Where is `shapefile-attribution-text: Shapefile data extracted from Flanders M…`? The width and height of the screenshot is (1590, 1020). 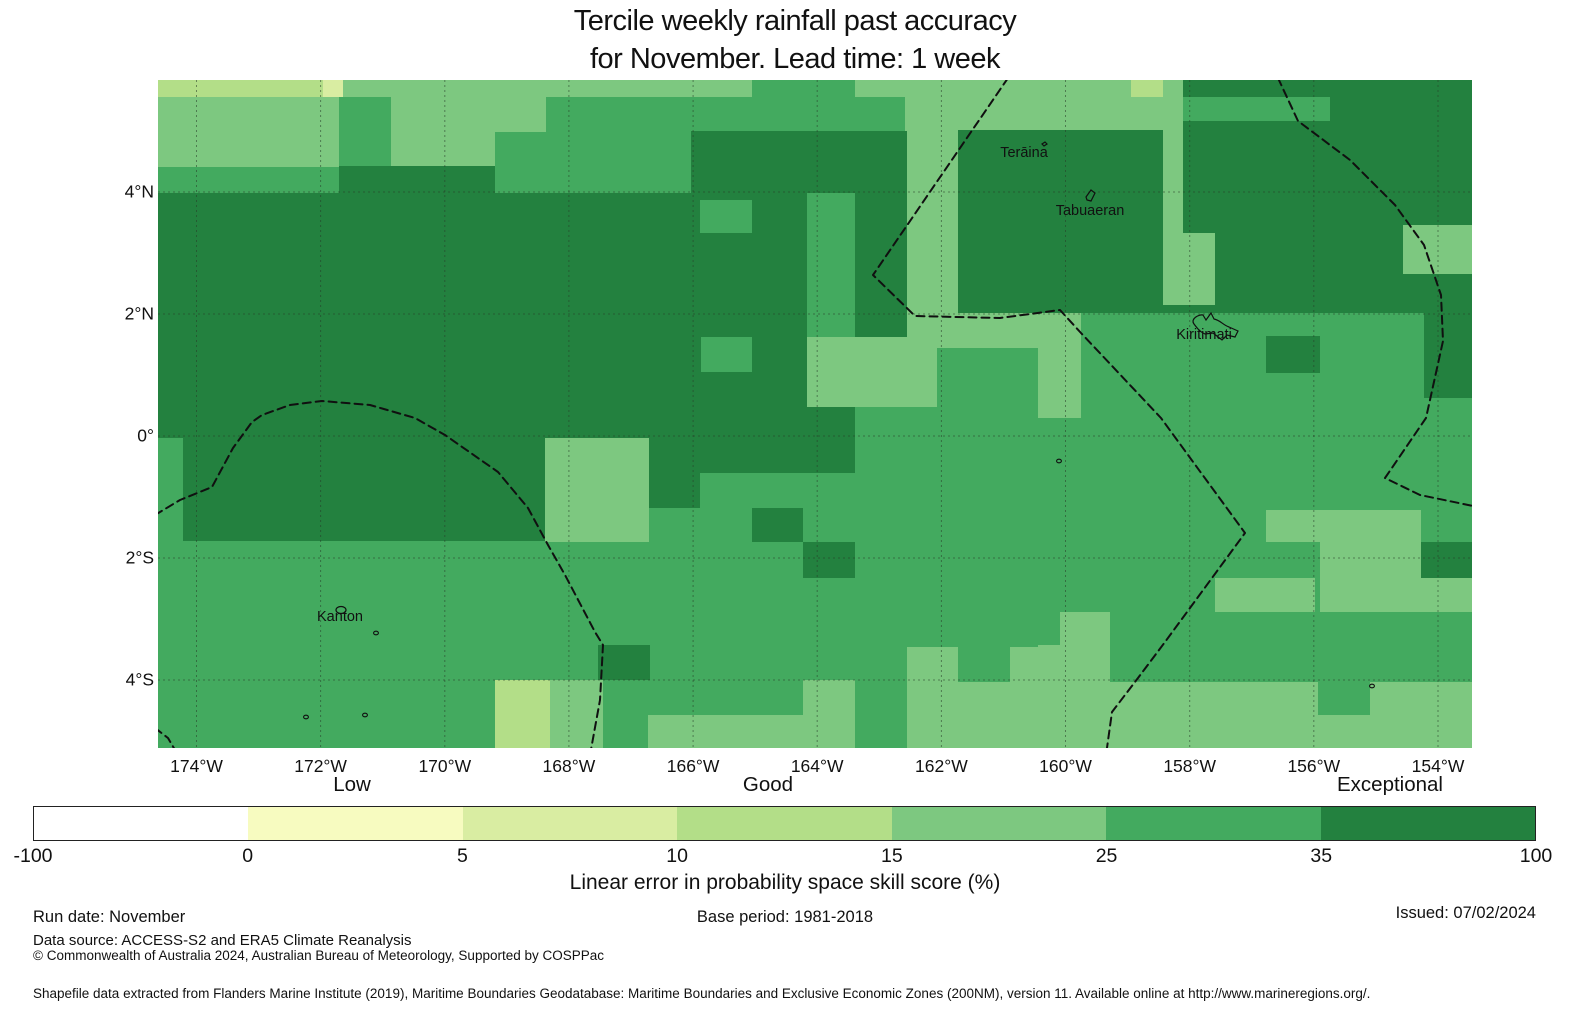
shapefile-attribution-text: Shapefile data extracted from Flanders M… is located at coordinates (702, 993).